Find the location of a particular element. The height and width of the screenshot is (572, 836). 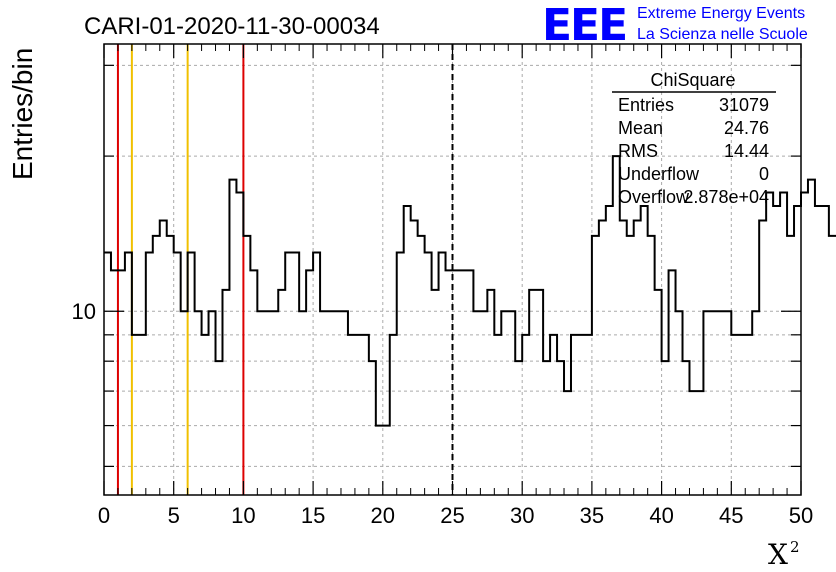

x-tick-label: 50 is located at coordinates (801, 515).